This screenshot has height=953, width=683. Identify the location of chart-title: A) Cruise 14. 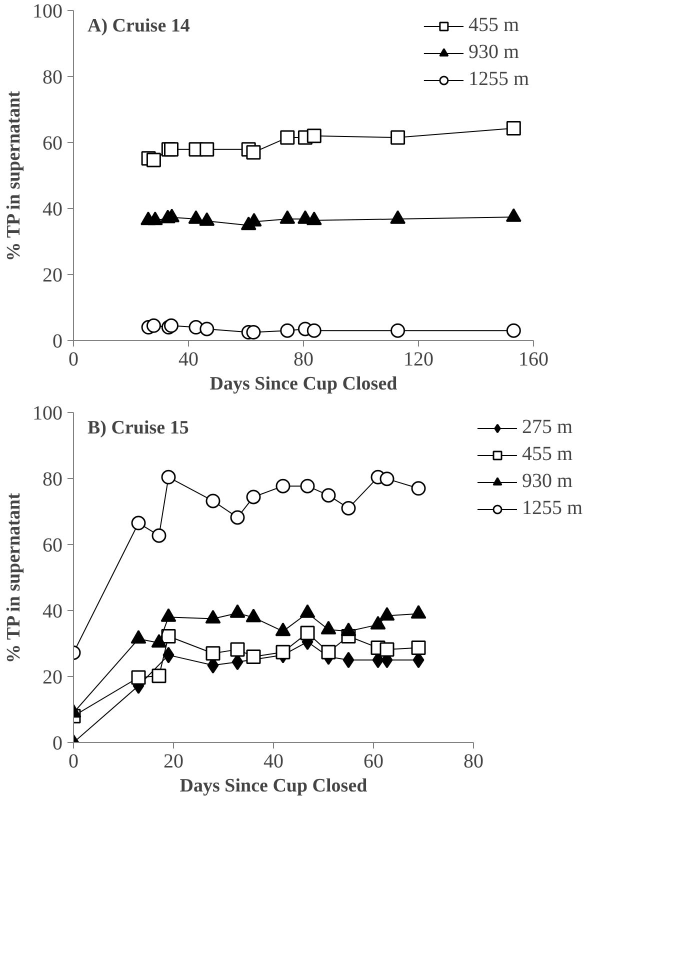
(139, 26).